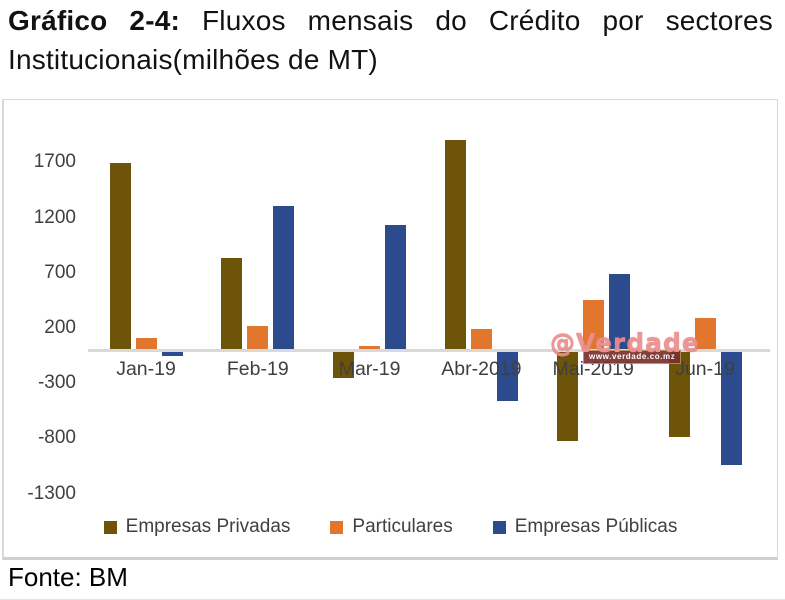  I want to click on legend-label: Empresas Públicas, so click(596, 526).